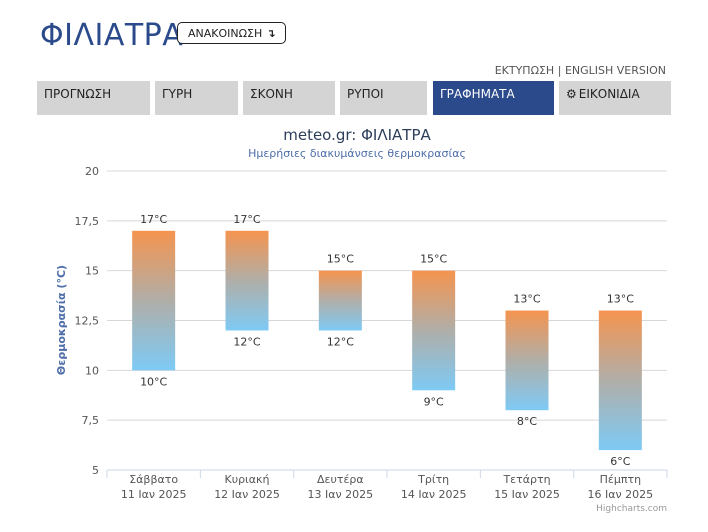 Image resolution: width=708 pixels, height=532 pixels. I want to click on tab-label: ΠΡΟΓΝΩΣΗ, so click(78, 94).